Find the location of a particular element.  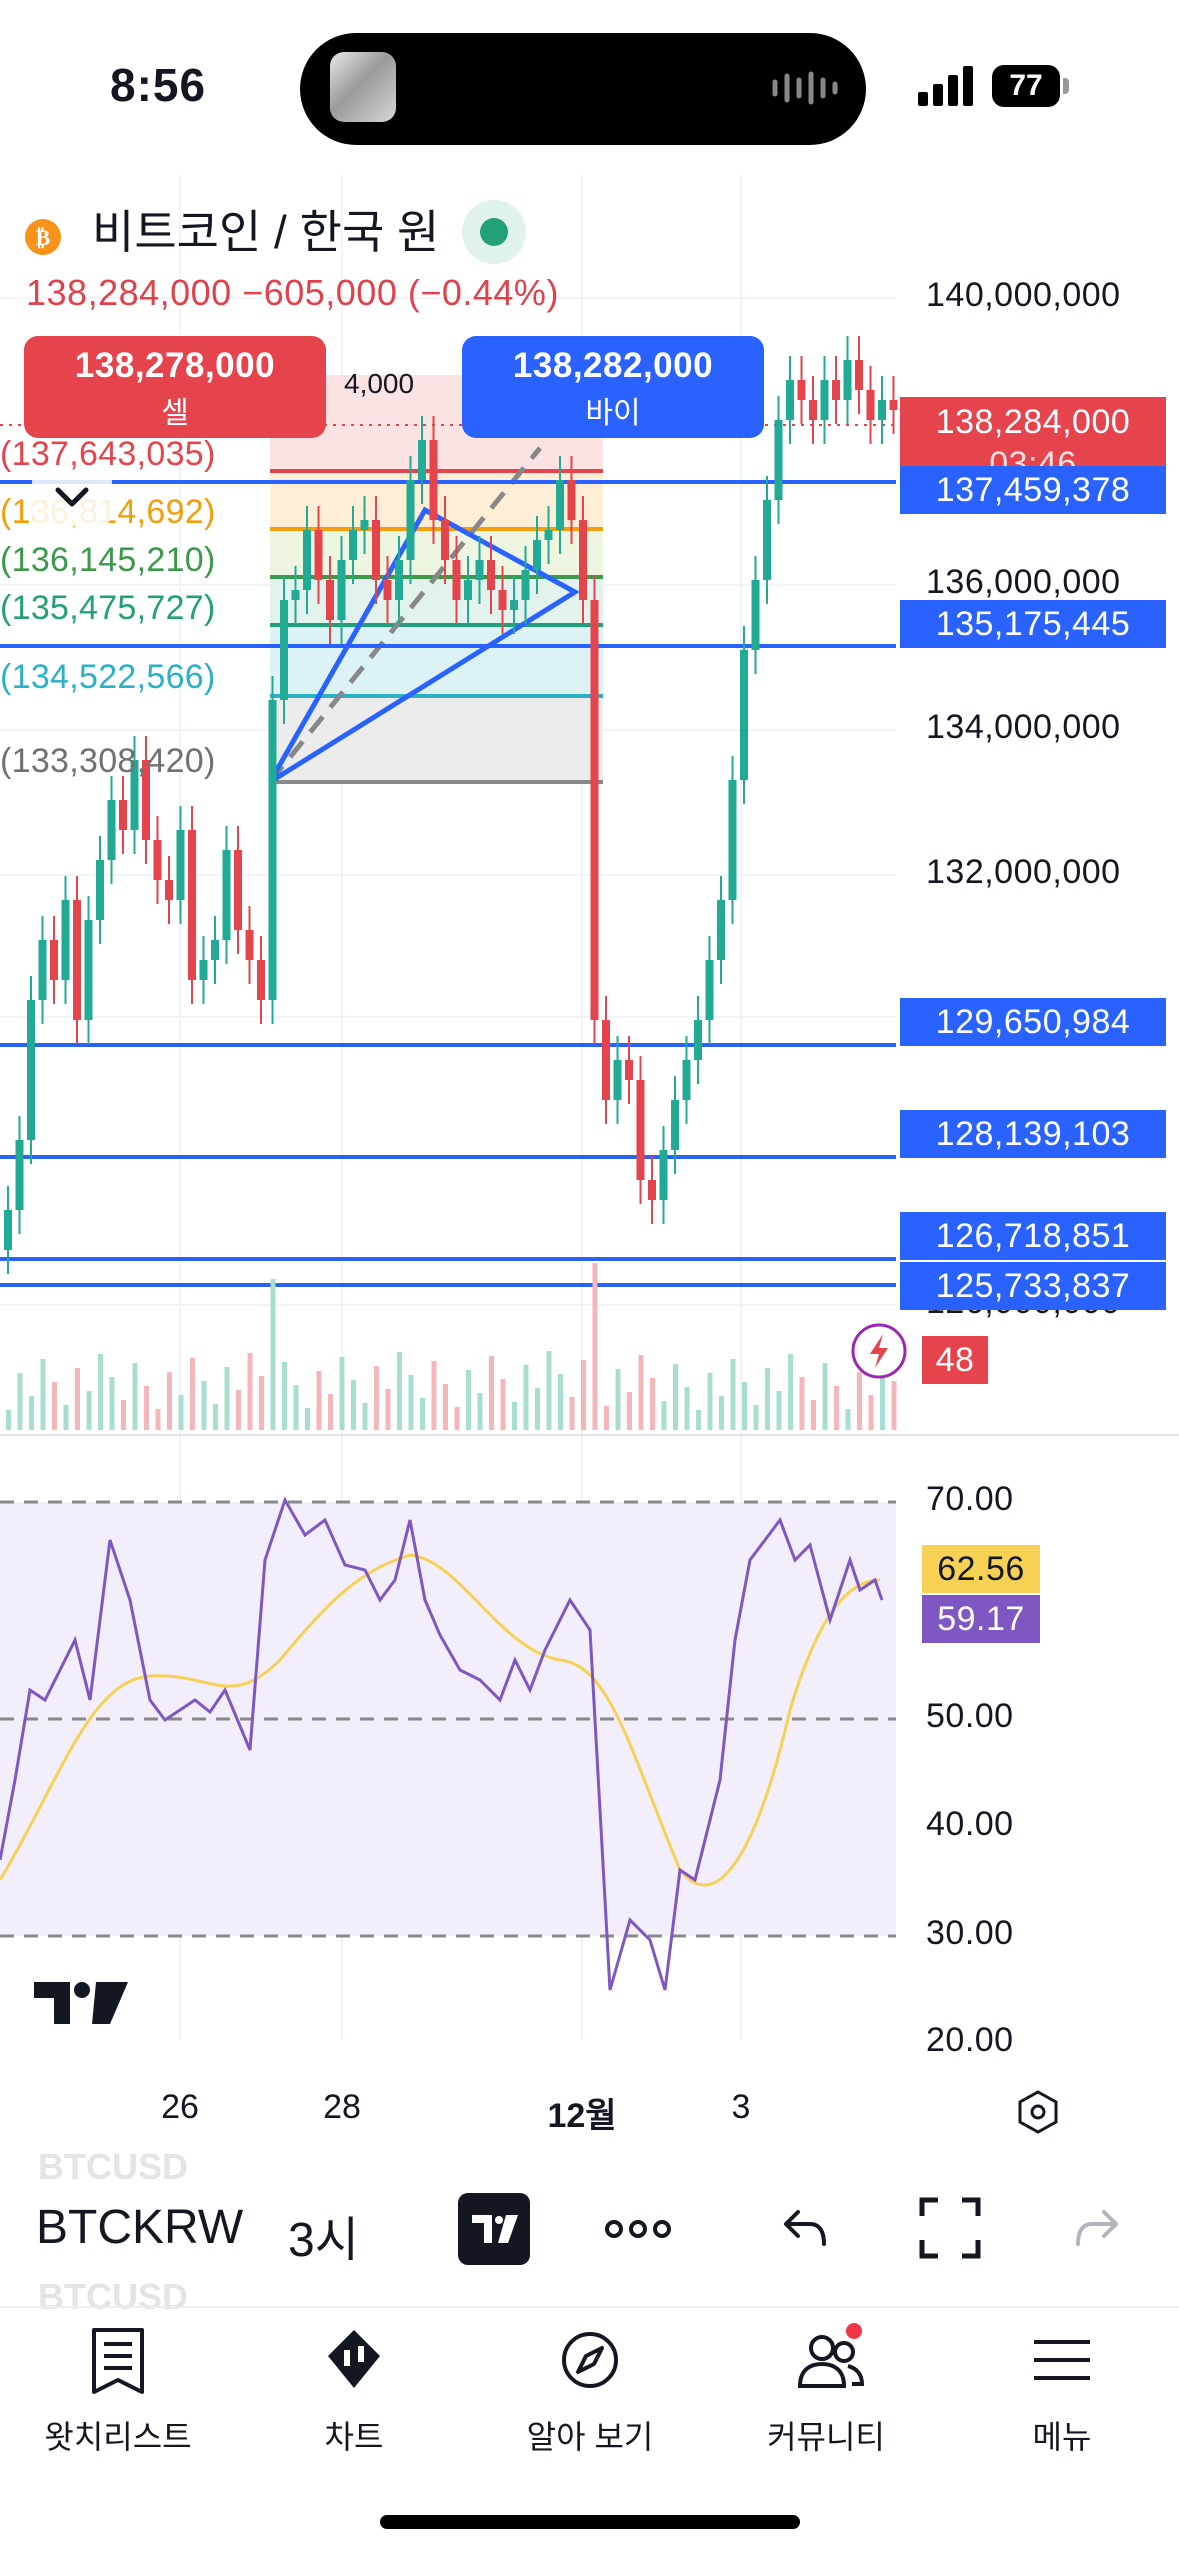

tab-chart: 차트 is located at coordinates (354, 2391).